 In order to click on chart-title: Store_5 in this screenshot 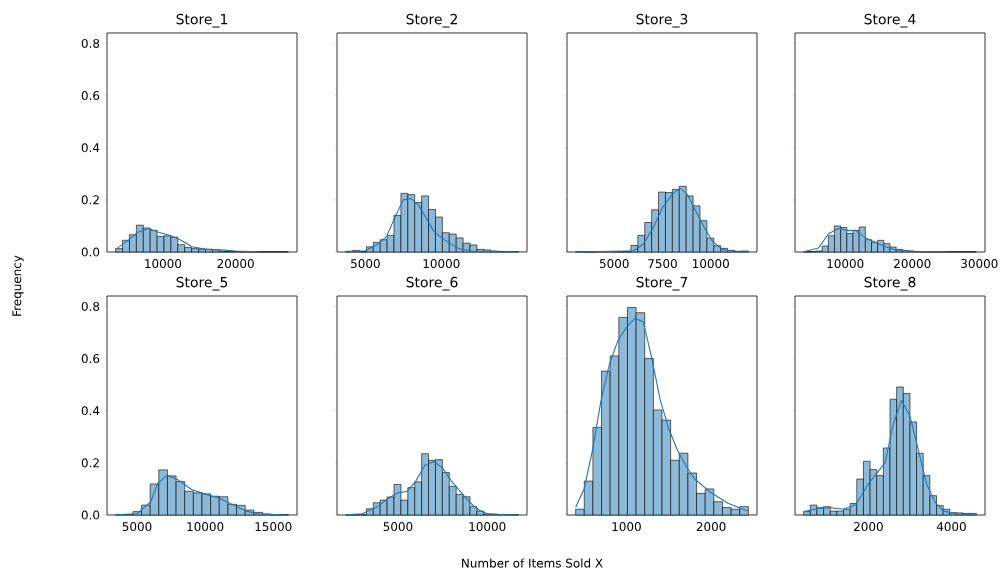, I will do `click(202, 283)`.